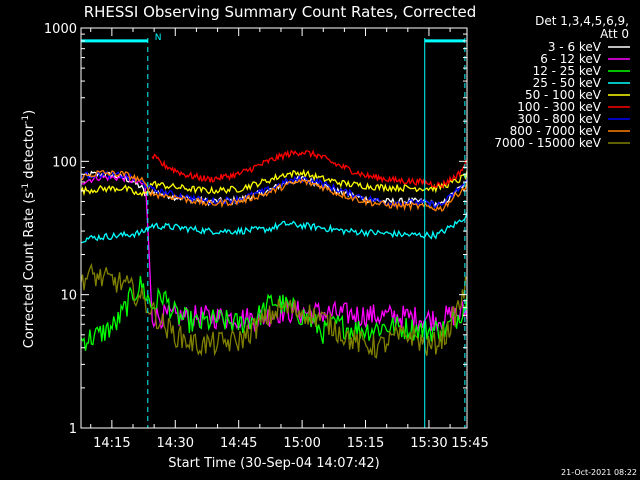 The height and width of the screenshot is (480, 640). I want to click on x-tick-label: 15:45, so click(469, 443).